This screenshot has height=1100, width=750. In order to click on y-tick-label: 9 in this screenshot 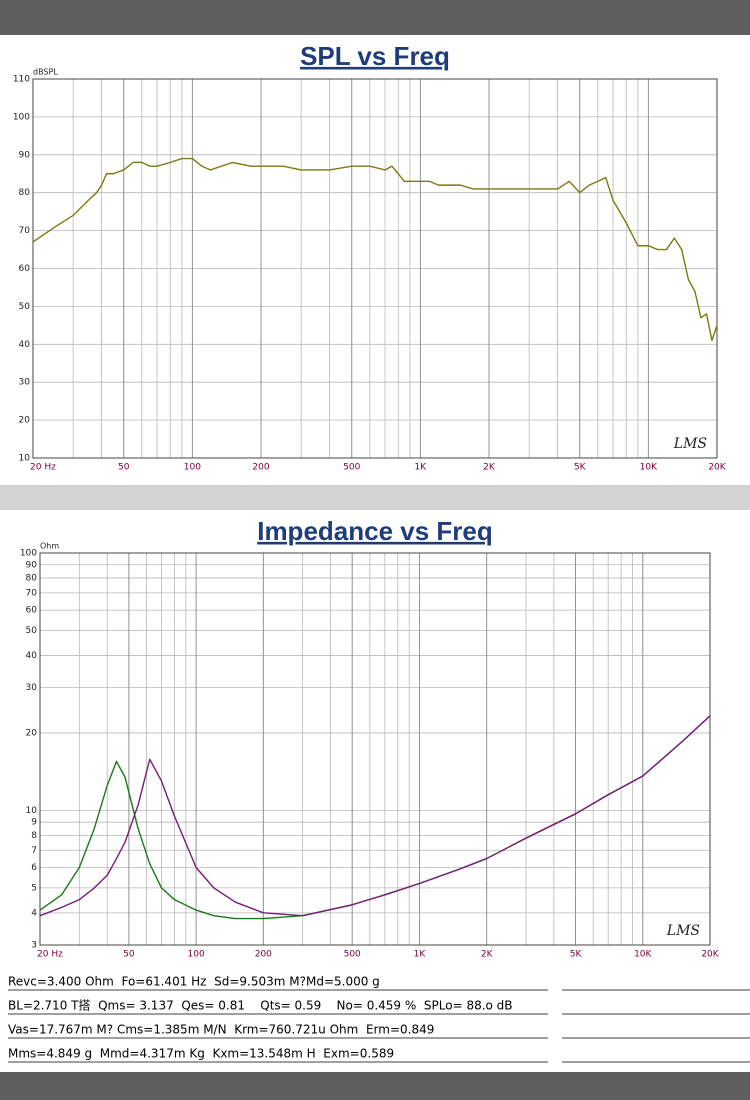, I will do `click(34, 823)`.